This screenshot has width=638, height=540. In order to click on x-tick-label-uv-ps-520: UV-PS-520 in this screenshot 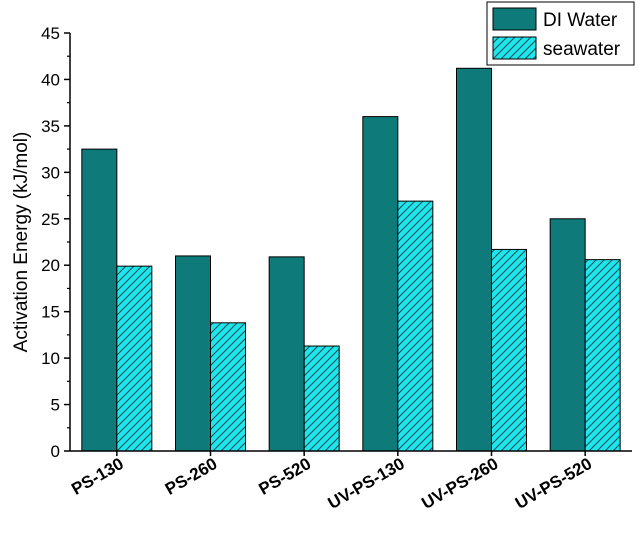, I will do `click(553, 483)`.